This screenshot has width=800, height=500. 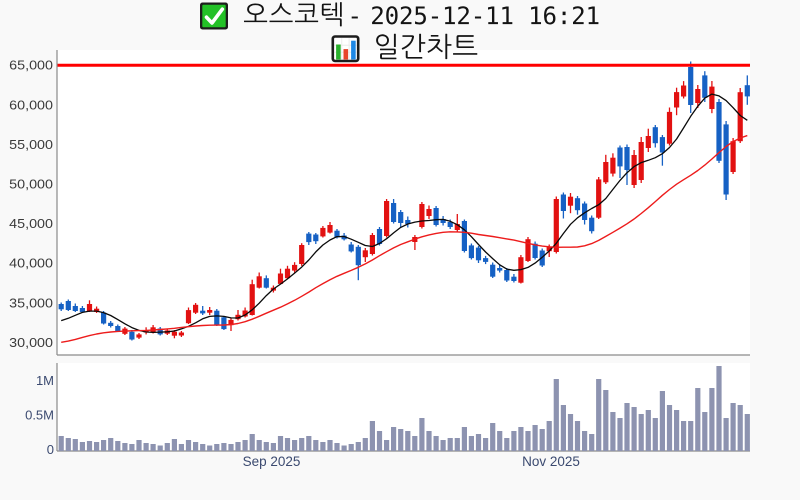 I want to click on svg-text: 40,000, so click(x=31, y=263).